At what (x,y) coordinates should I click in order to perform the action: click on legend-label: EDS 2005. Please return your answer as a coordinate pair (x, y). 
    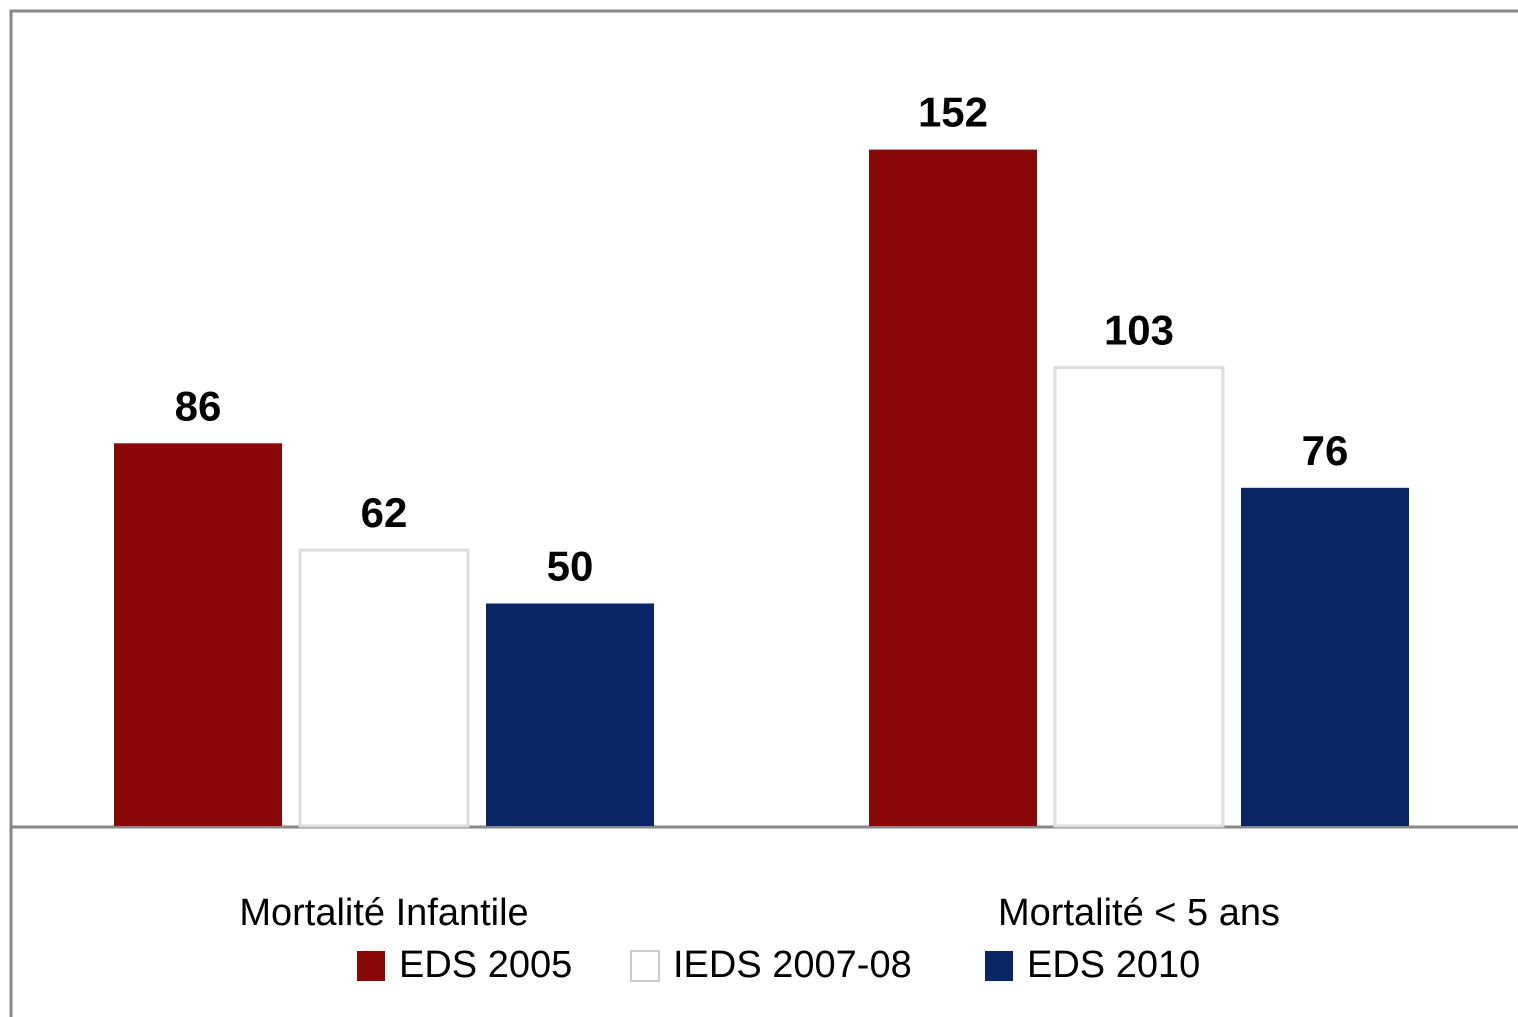
    Looking at the image, I should click on (485, 965).